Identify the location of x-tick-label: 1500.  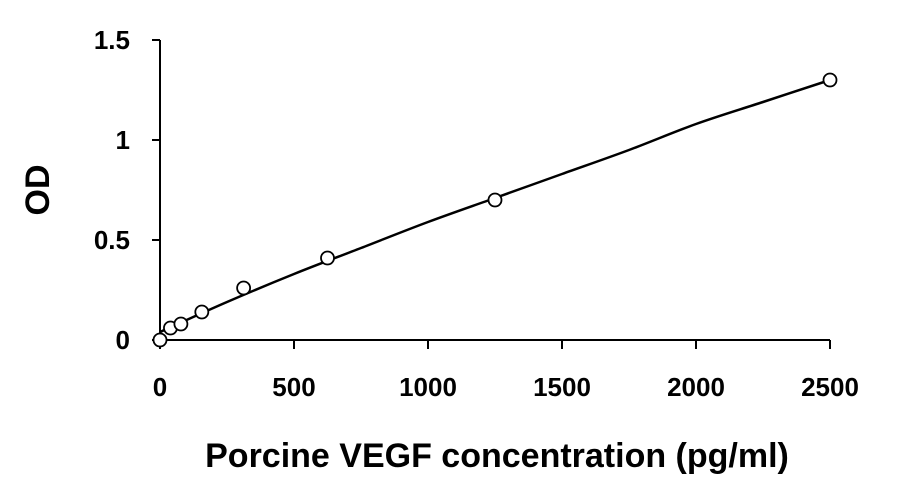
(562, 387).